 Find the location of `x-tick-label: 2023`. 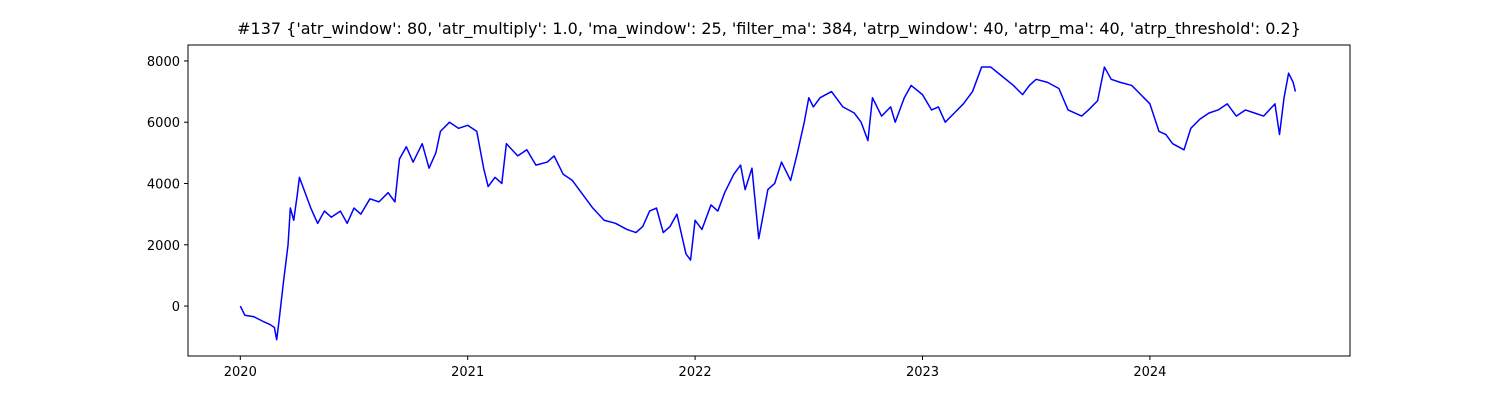

x-tick-label: 2023 is located at coordinates (922, 372).